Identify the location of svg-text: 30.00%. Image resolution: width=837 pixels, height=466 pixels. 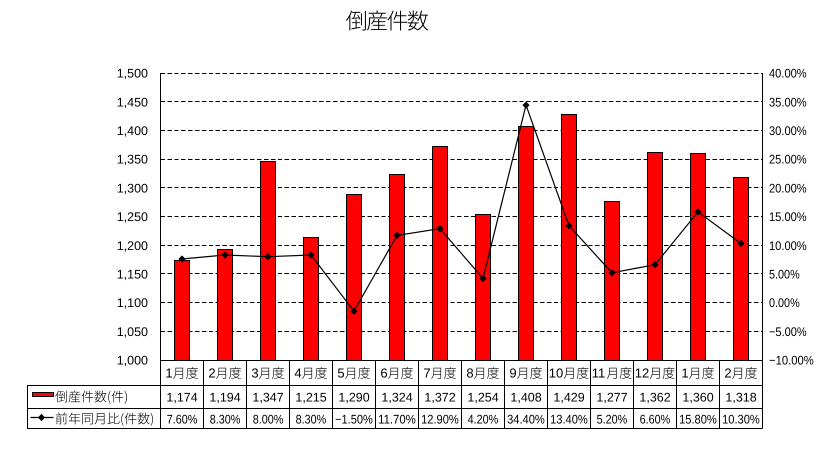
(788, 131).